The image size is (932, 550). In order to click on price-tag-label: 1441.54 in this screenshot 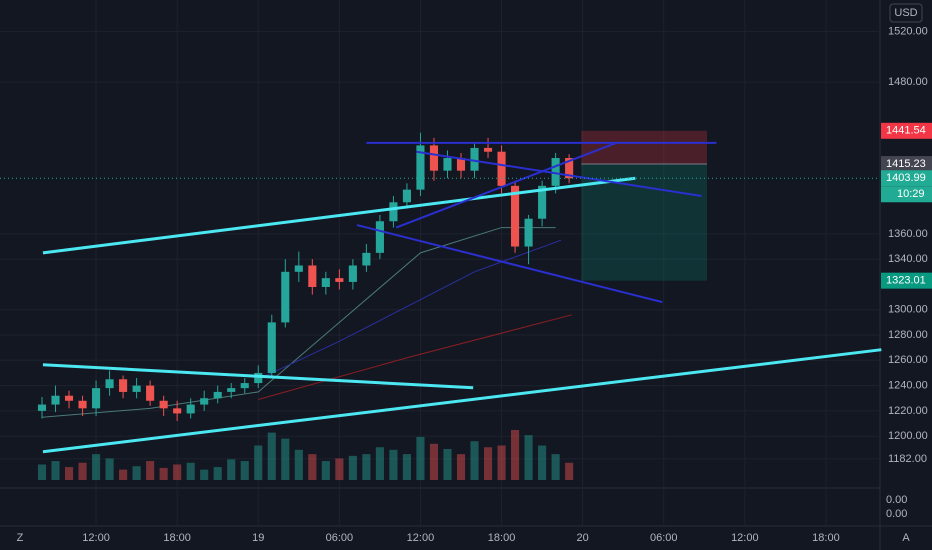, I will do `click(906, 131)`.